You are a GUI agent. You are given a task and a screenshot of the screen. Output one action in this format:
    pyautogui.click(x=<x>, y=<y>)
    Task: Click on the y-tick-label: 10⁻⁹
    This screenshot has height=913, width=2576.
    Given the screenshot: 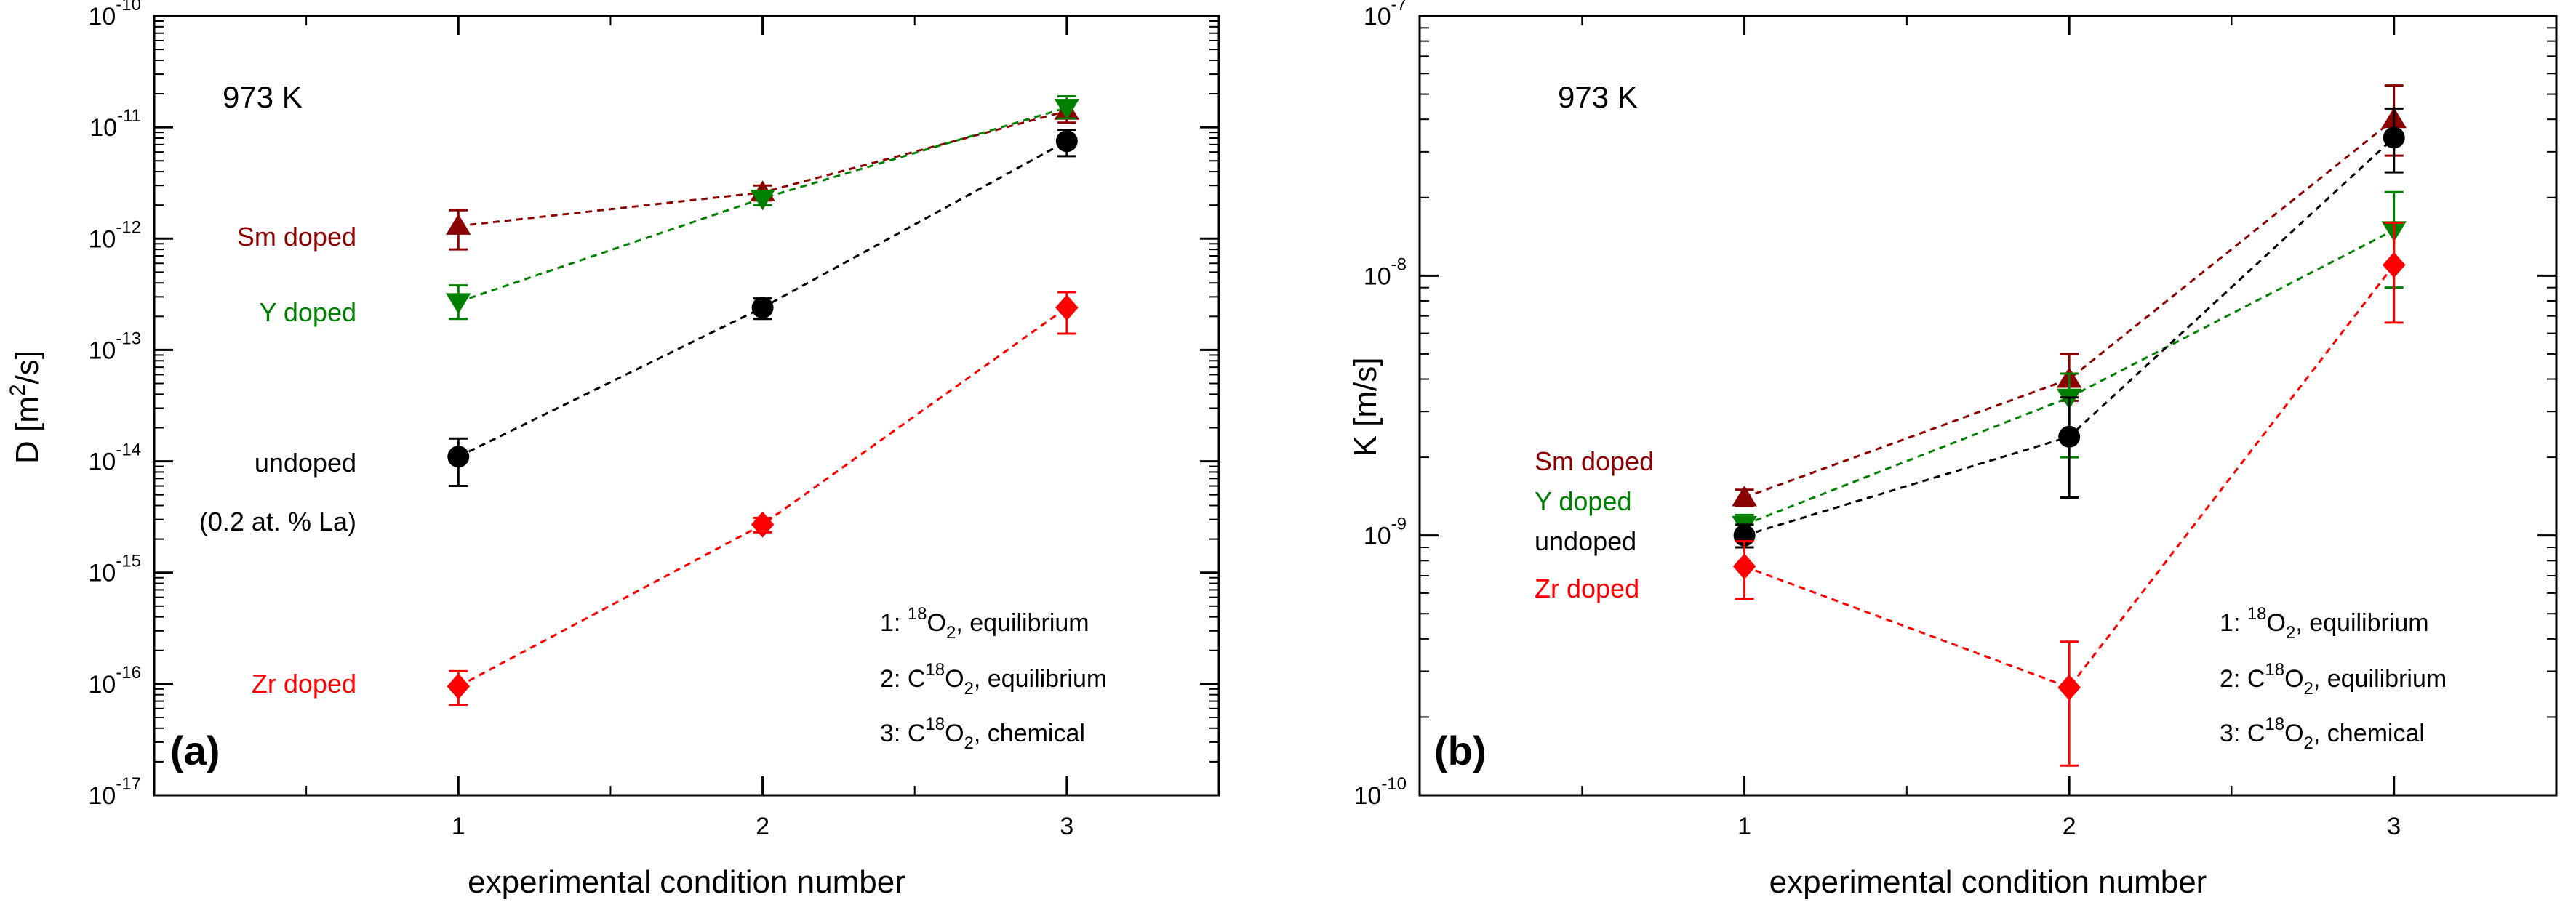 What is the action you would take?
    pyautogui.click(x=1385, y=532)
    